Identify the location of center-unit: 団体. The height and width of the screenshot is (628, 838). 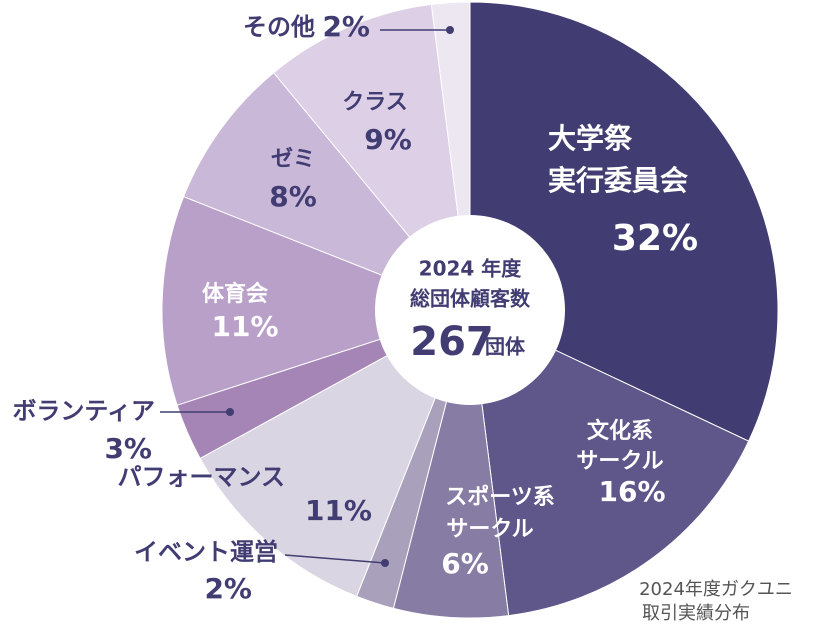
(505, 347).